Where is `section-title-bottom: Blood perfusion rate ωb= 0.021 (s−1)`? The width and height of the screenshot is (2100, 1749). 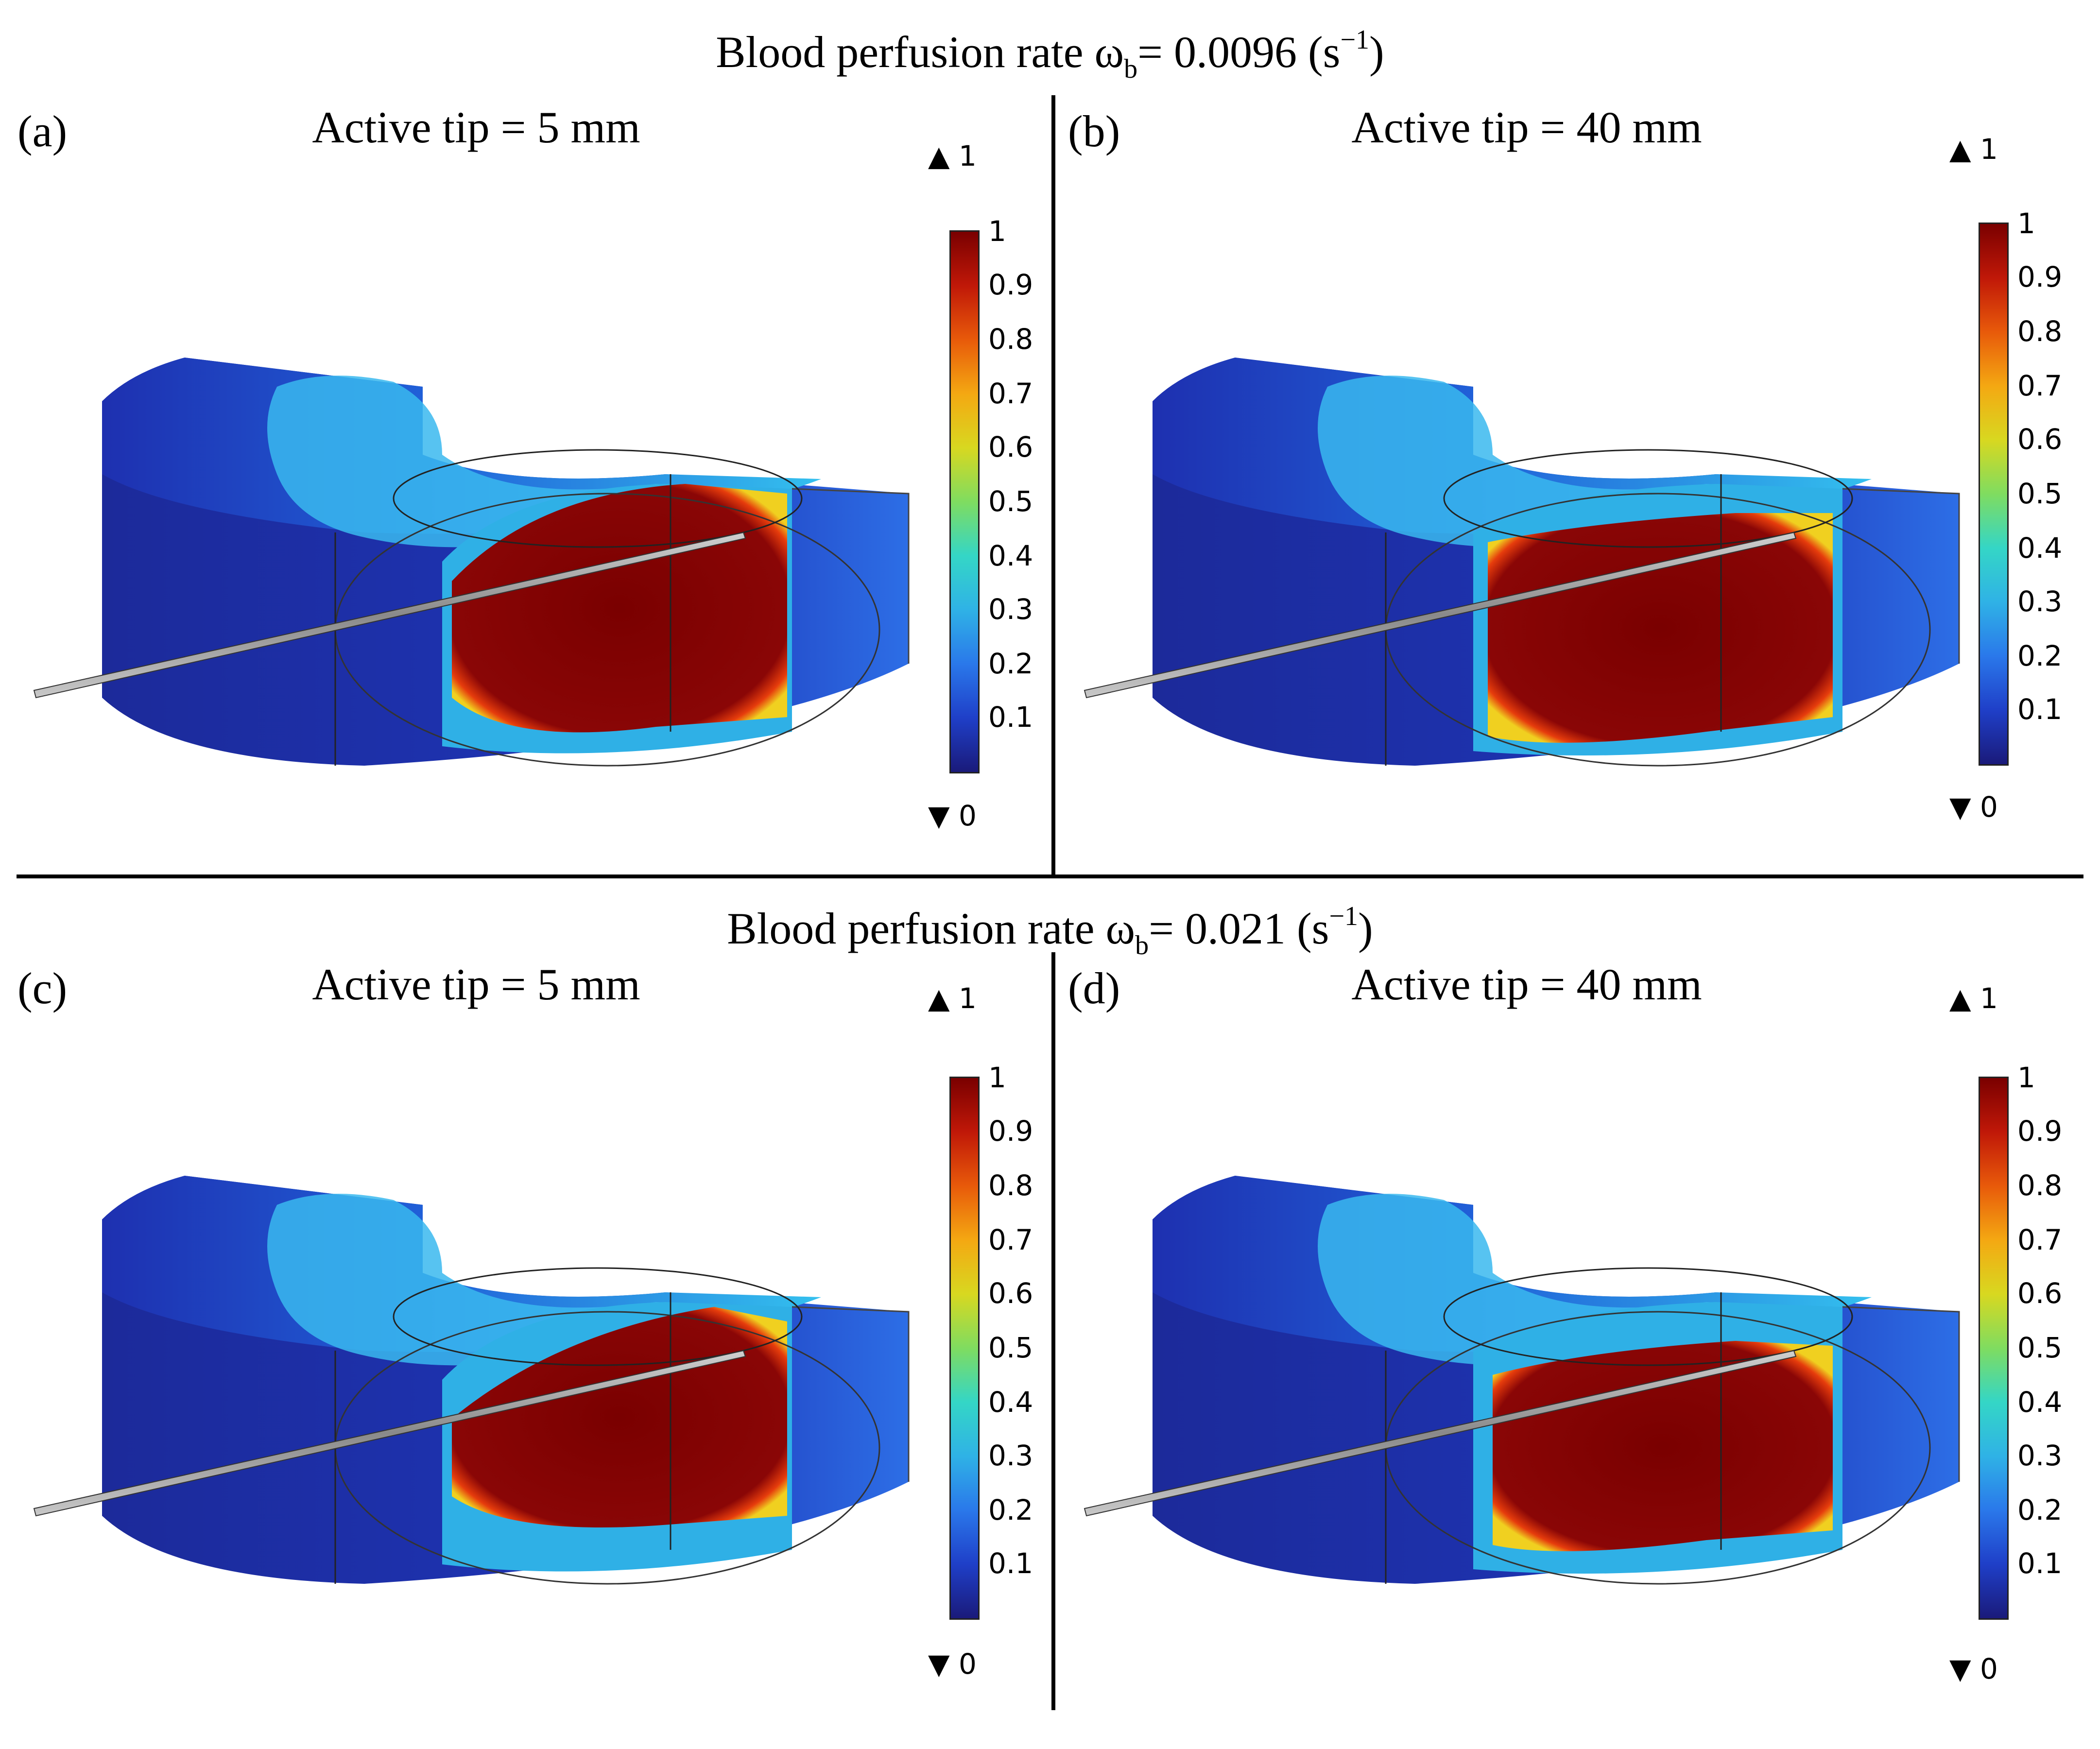
section-title-bottom: Blood perfusion rate ωb= 0.021 (s−1) is located at coordinates (1050, 930).